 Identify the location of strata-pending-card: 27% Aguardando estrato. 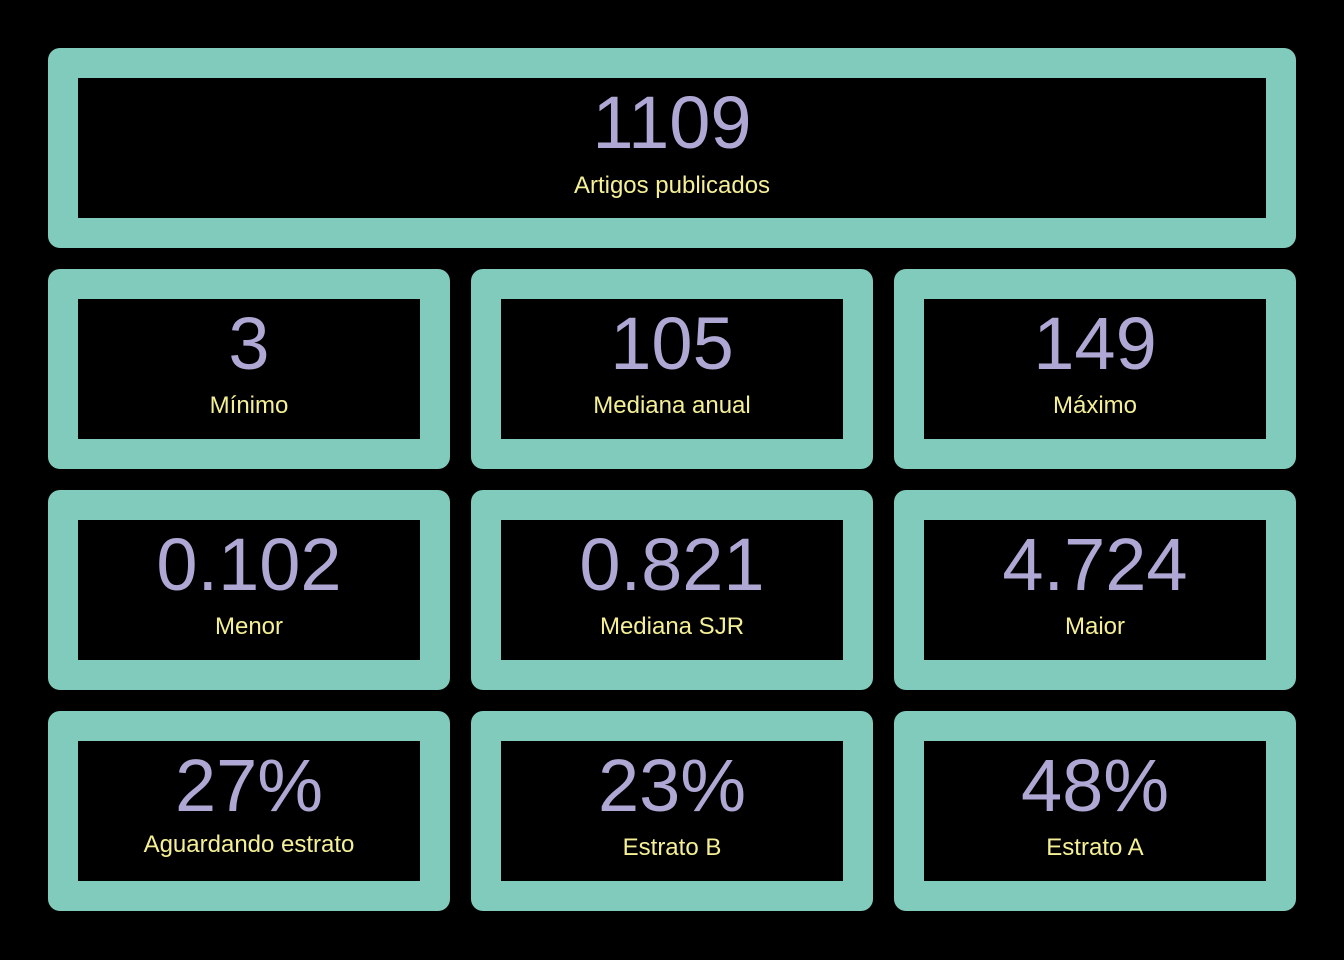
(249, 811).